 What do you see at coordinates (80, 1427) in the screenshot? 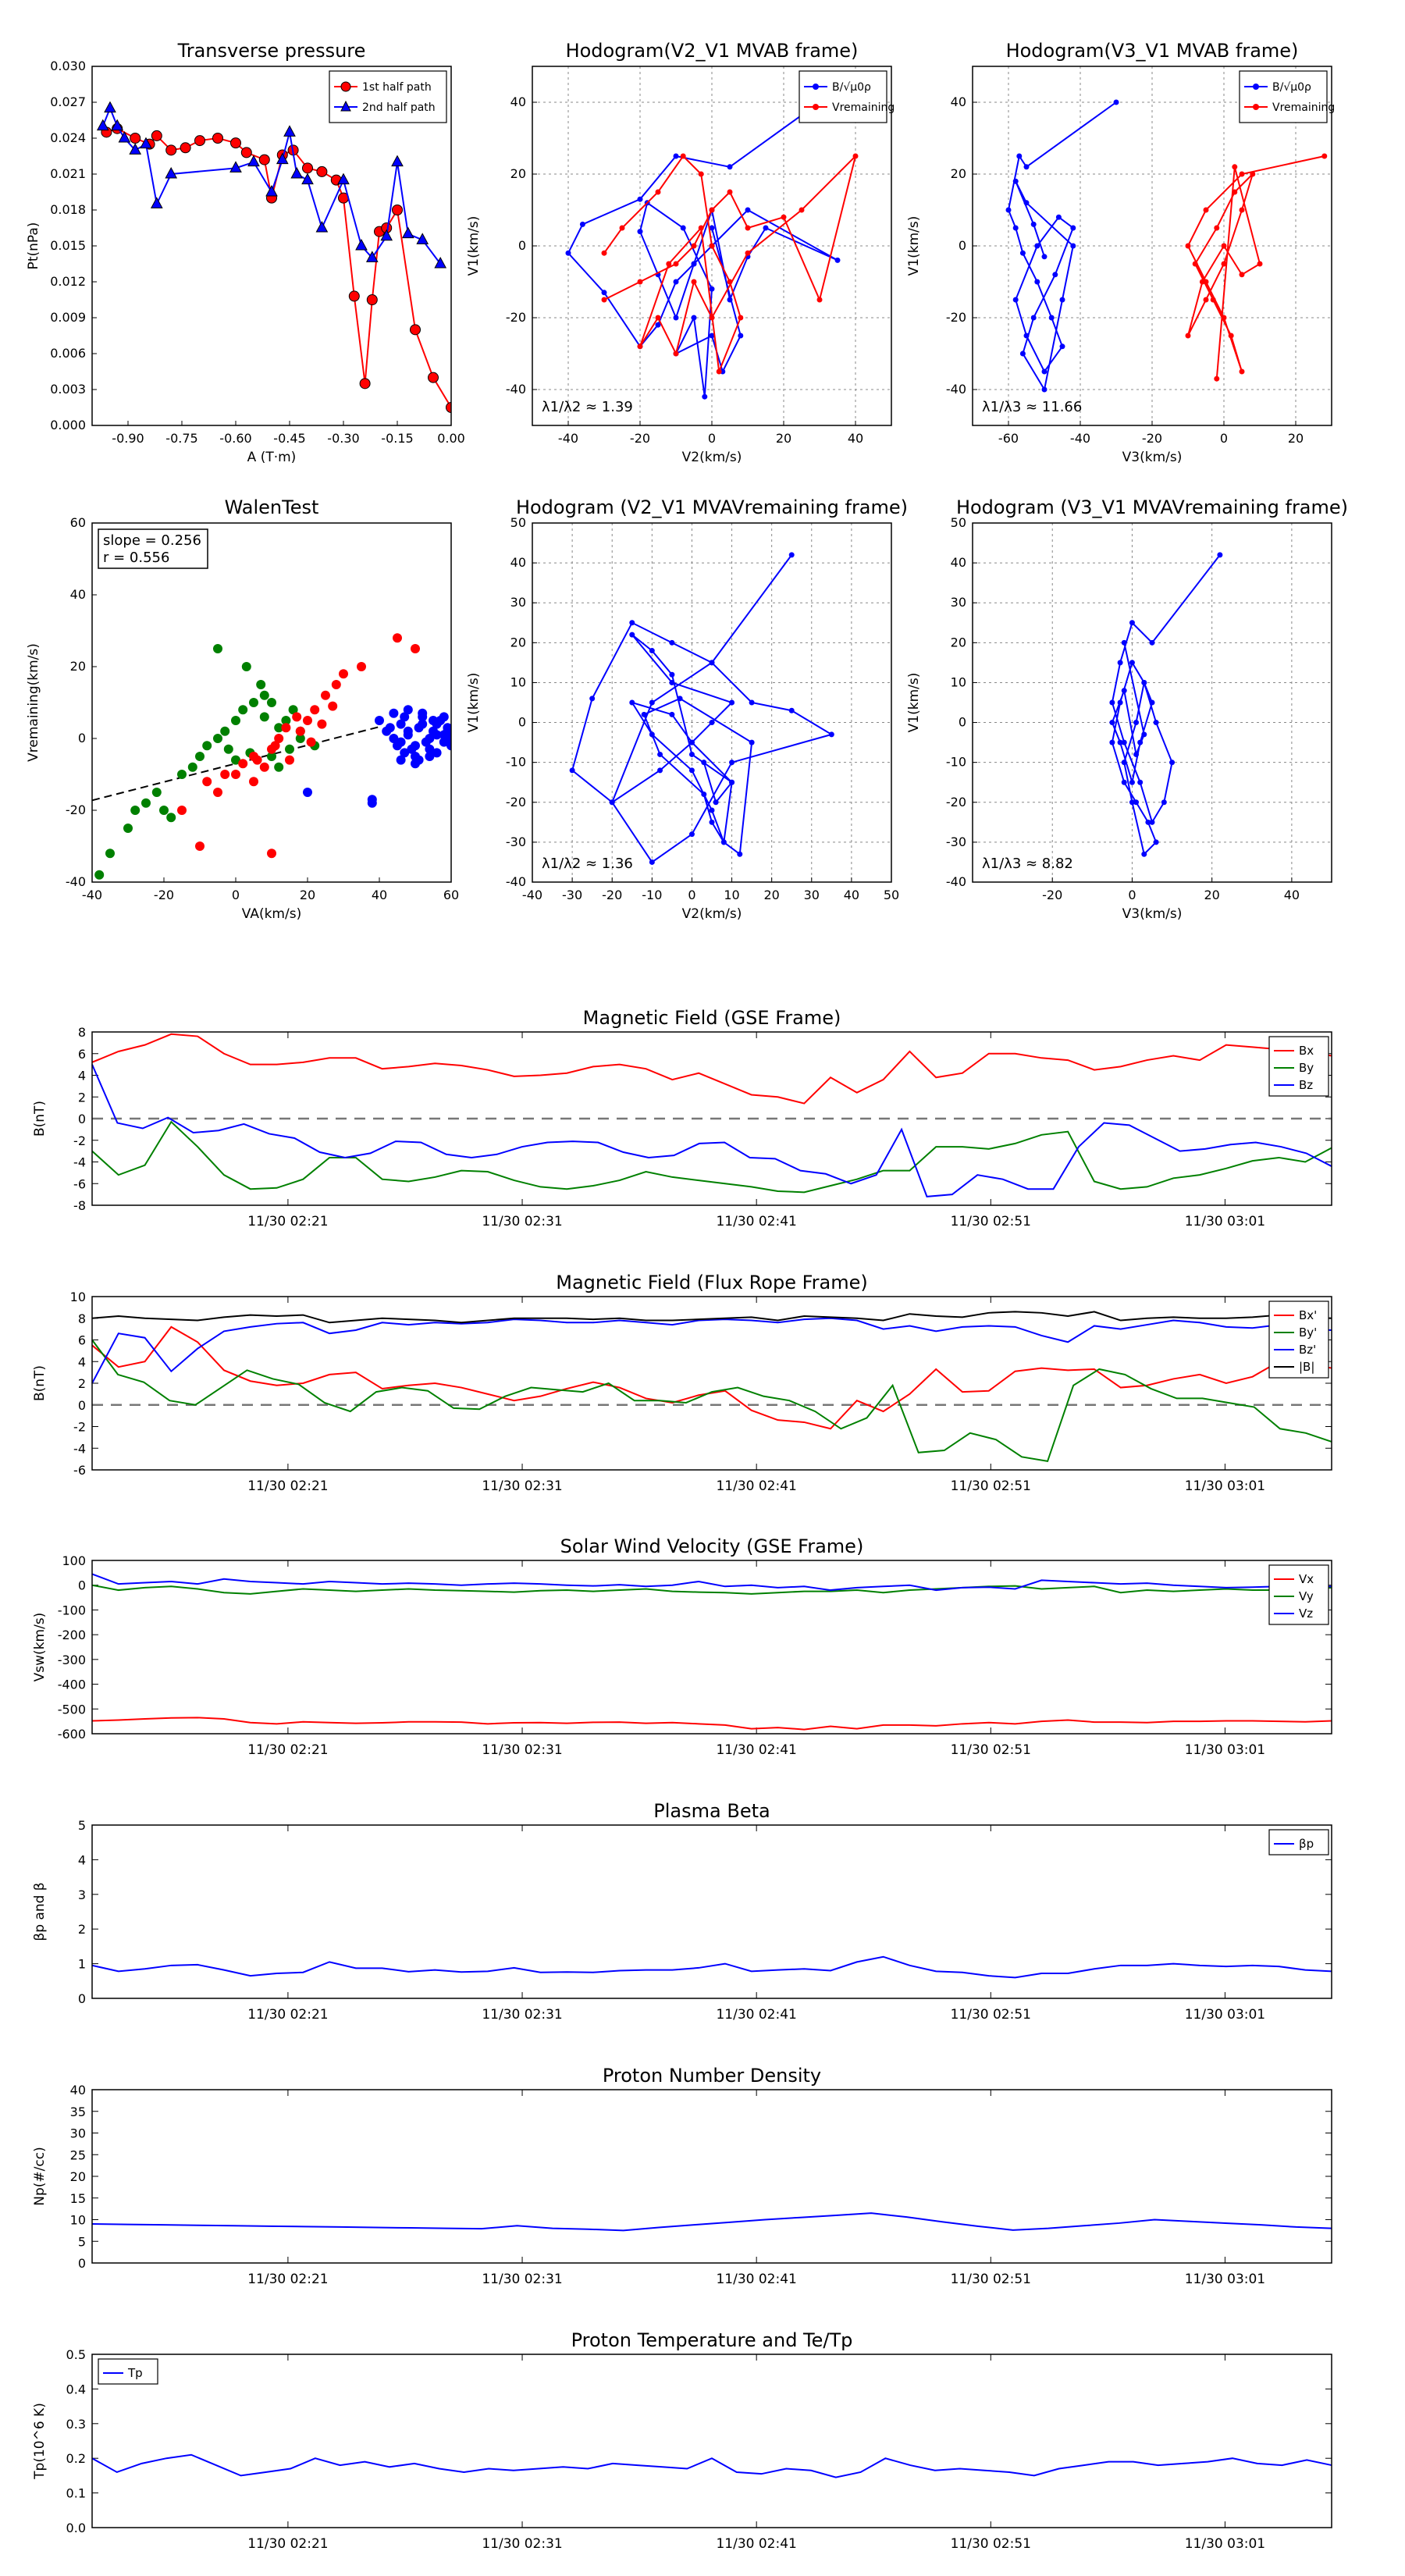
I see `bfr-ytick-label: -2` at bounding box center [80, 1427].